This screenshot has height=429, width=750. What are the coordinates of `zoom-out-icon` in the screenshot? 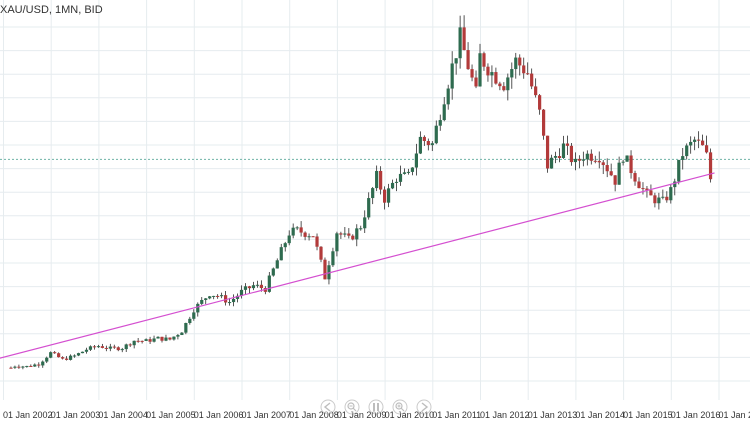 It's located at (352, 407).